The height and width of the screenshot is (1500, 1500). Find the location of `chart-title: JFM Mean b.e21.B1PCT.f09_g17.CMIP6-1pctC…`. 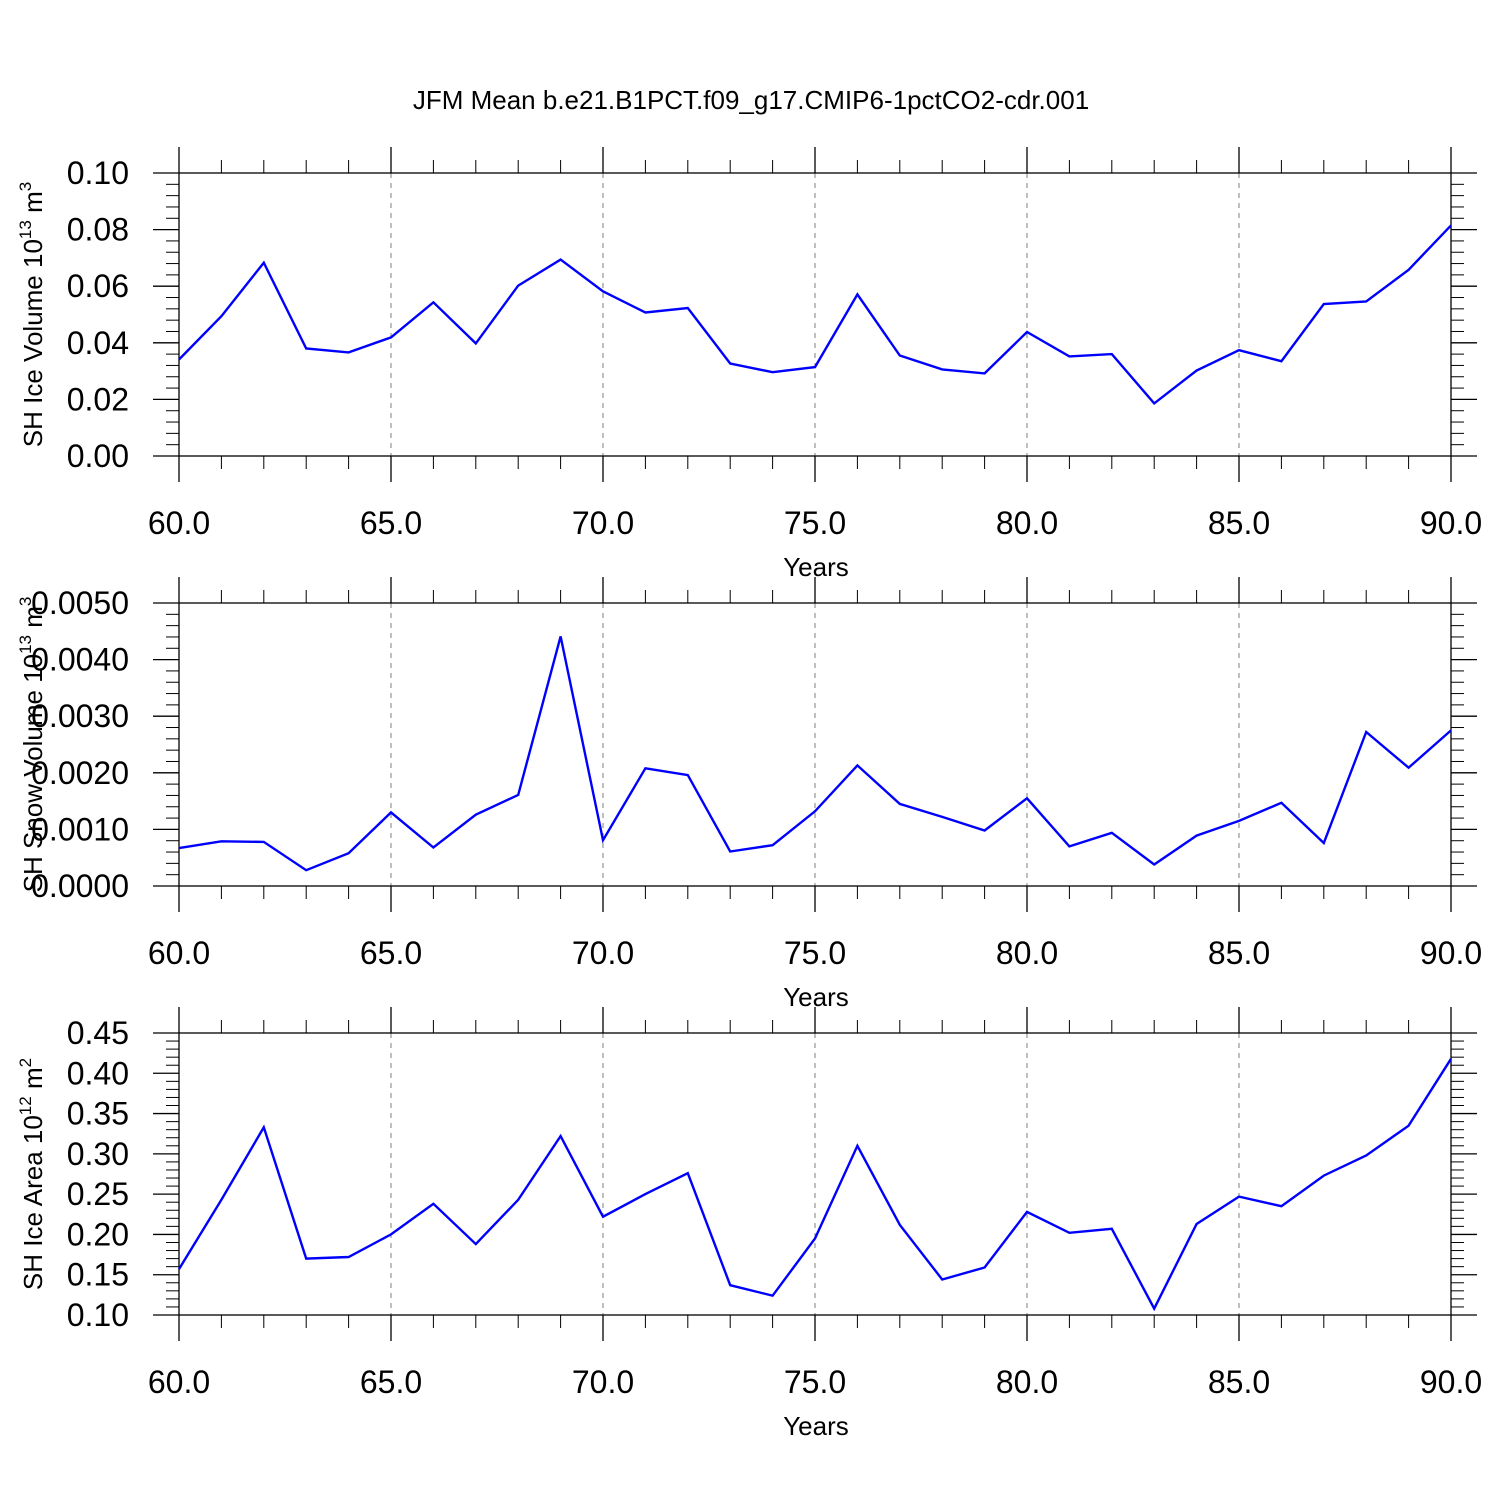

chart-title: JFM Mean b.e21.B1PCT.f09_g17.CMIP6-1pctC… is located at coordinates (751, 100).